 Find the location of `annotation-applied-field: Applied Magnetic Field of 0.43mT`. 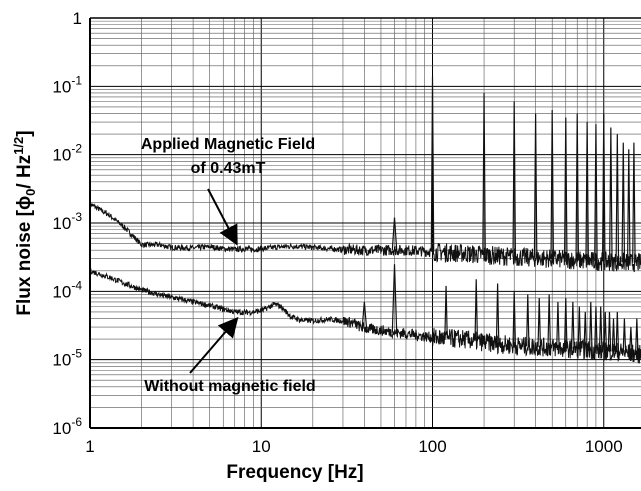

annotation-applied-field: Applied Magnetic Field of 0.43mT is located at coordinates (228, 191).